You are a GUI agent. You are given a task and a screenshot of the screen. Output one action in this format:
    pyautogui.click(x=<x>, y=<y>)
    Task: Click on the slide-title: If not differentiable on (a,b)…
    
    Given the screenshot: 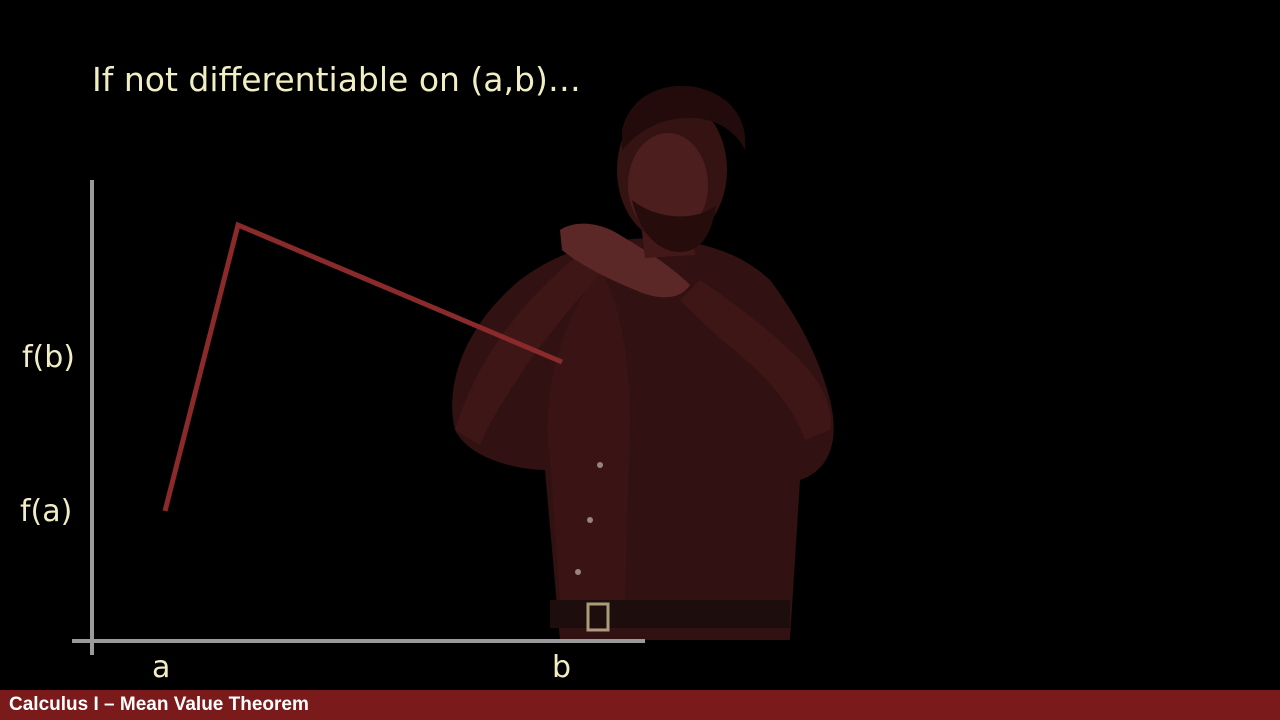 What is the action you would take?
    pyautogui.click(x=336, y=79)
    